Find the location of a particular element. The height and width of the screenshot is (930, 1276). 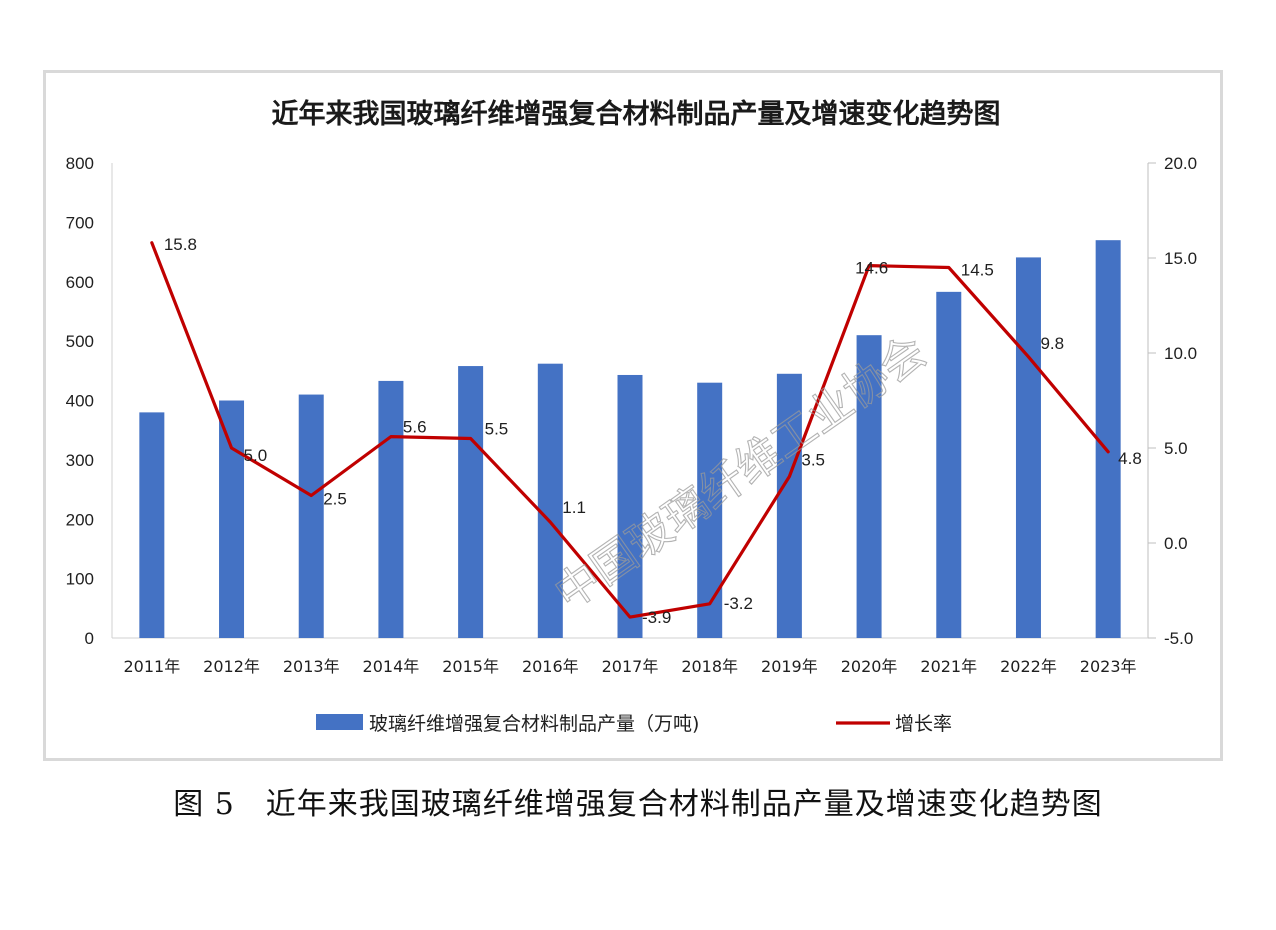

y-right-tick-label: 15.0 is located at coordinates (1180, 258).